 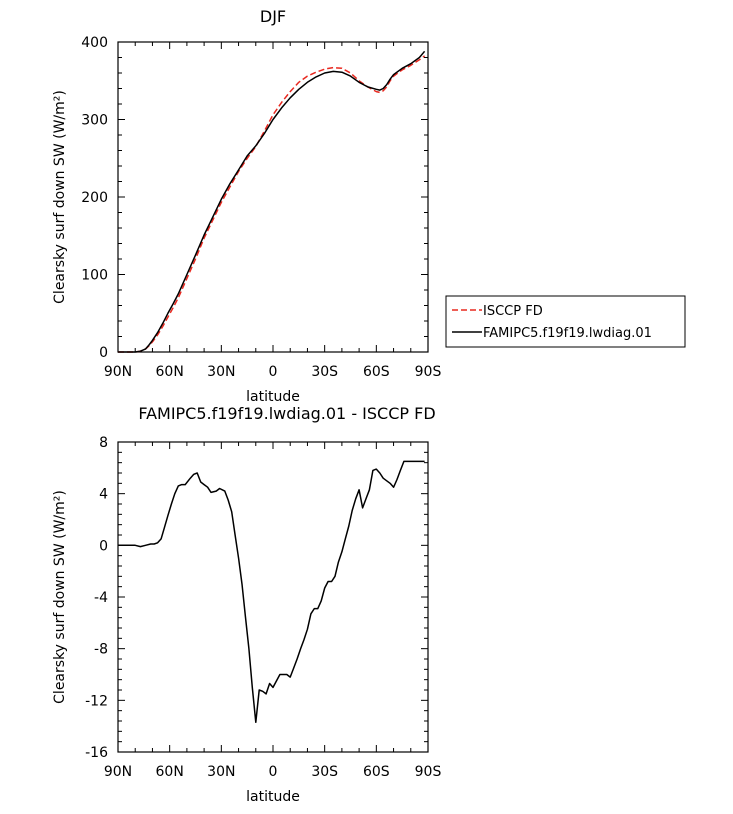 What do you see at coordinates (273, 797) in the screenshot?
I see `chart-2-xlabel: latitude` at bounding box center [273, 797].